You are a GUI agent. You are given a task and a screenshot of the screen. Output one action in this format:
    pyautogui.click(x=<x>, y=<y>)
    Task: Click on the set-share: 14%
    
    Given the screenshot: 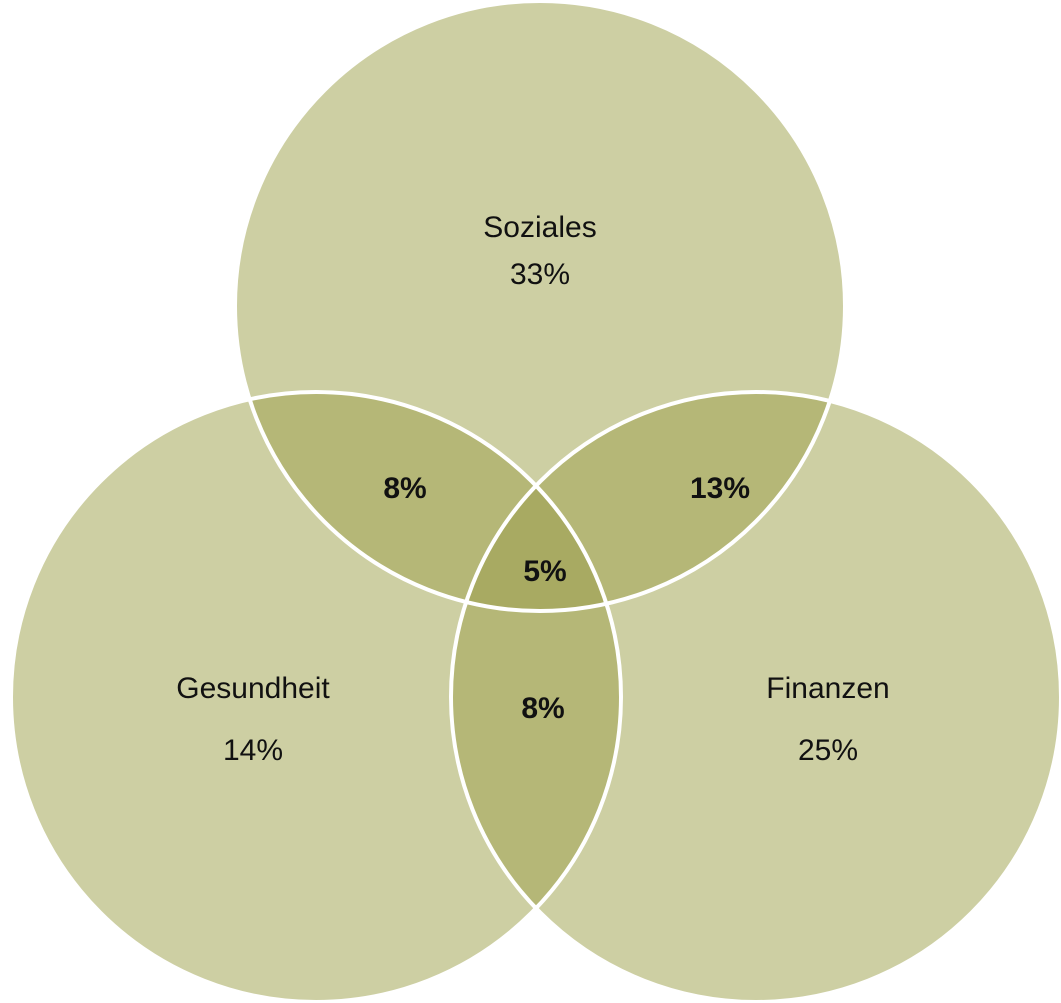 What is the action you would take?
    pyautogui.click(x=253, y=750)
    